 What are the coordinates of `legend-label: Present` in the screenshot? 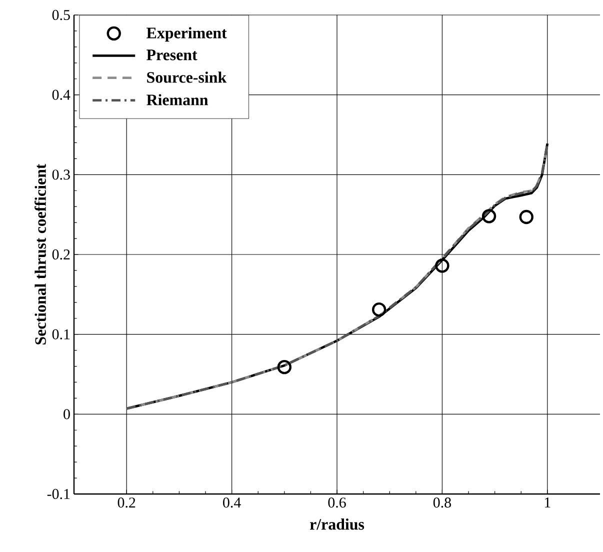 It's located at (172, 55).